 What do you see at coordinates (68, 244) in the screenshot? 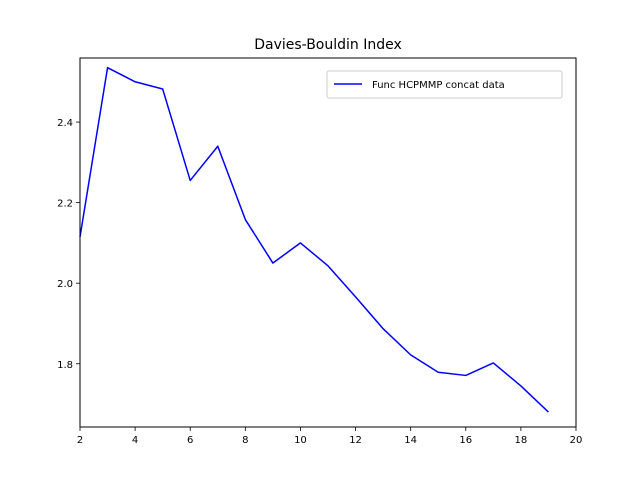
I see `y-axis: 1.8 2.0 2.2 2.4` at bounding box center [68, 244].